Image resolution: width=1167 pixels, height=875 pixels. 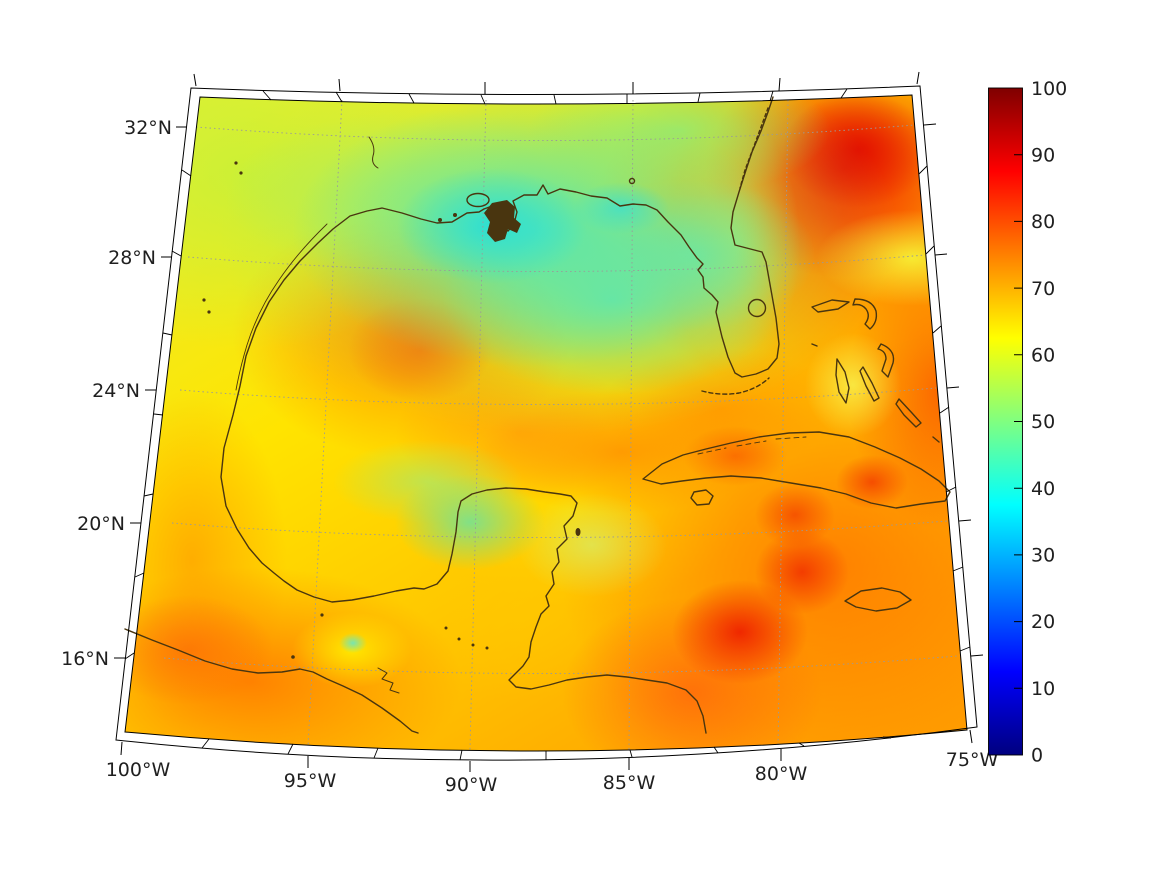 What do you see at coordinates (783, 424) in the screenshot?
I see `gridline-80w` at bounding box center [783, 424].